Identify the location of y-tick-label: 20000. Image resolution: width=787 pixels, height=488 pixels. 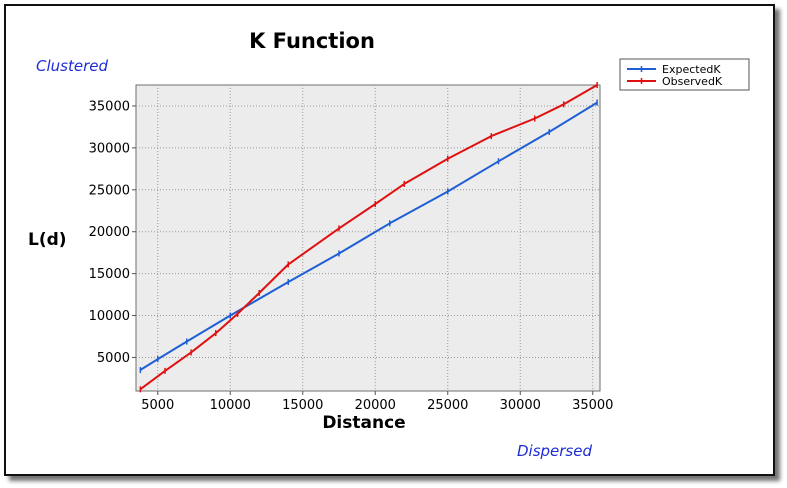
(109, 232).